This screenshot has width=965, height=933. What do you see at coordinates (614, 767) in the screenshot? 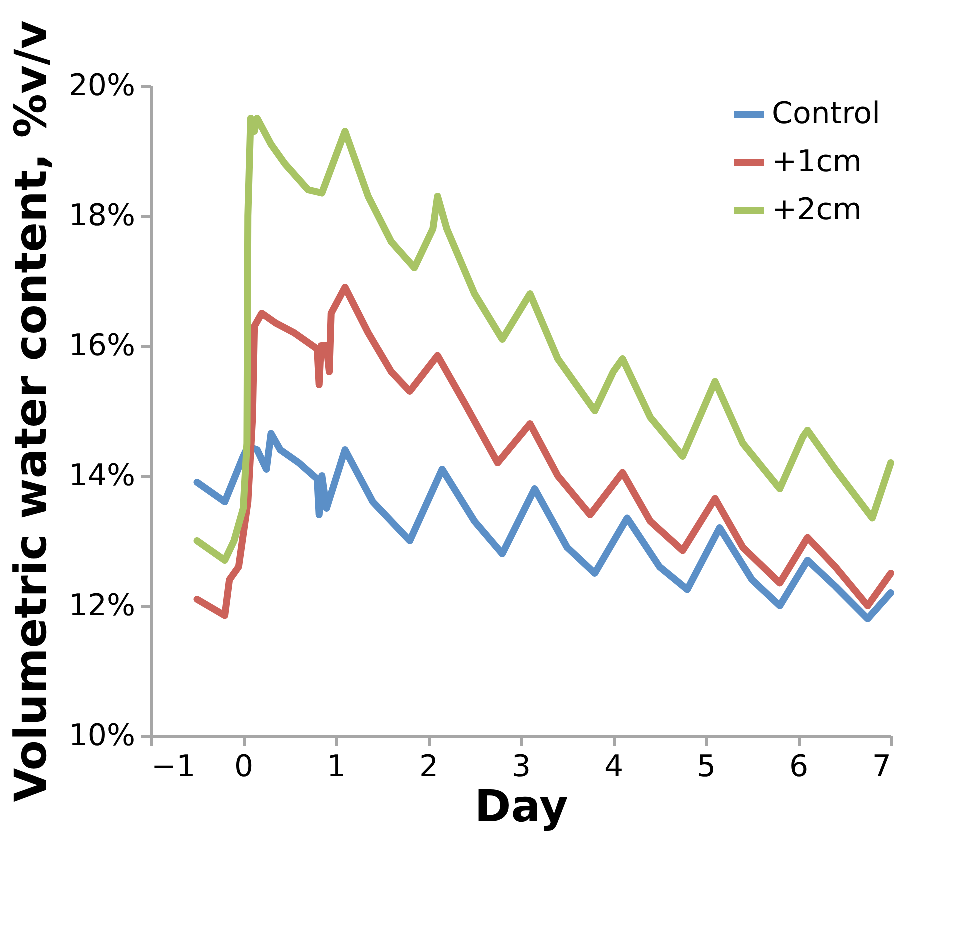
I see `x-tick-label: 4` at bounding box center [614, 767].